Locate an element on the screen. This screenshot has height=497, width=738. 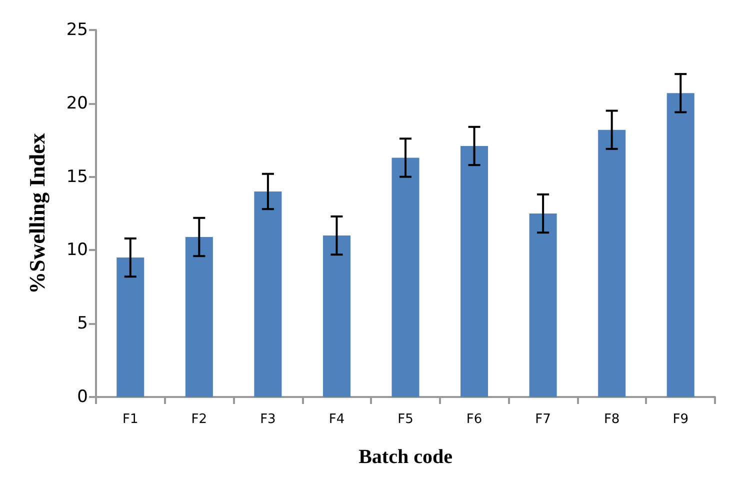
x-tick-label: F9 is located at coordinates (680, 419).